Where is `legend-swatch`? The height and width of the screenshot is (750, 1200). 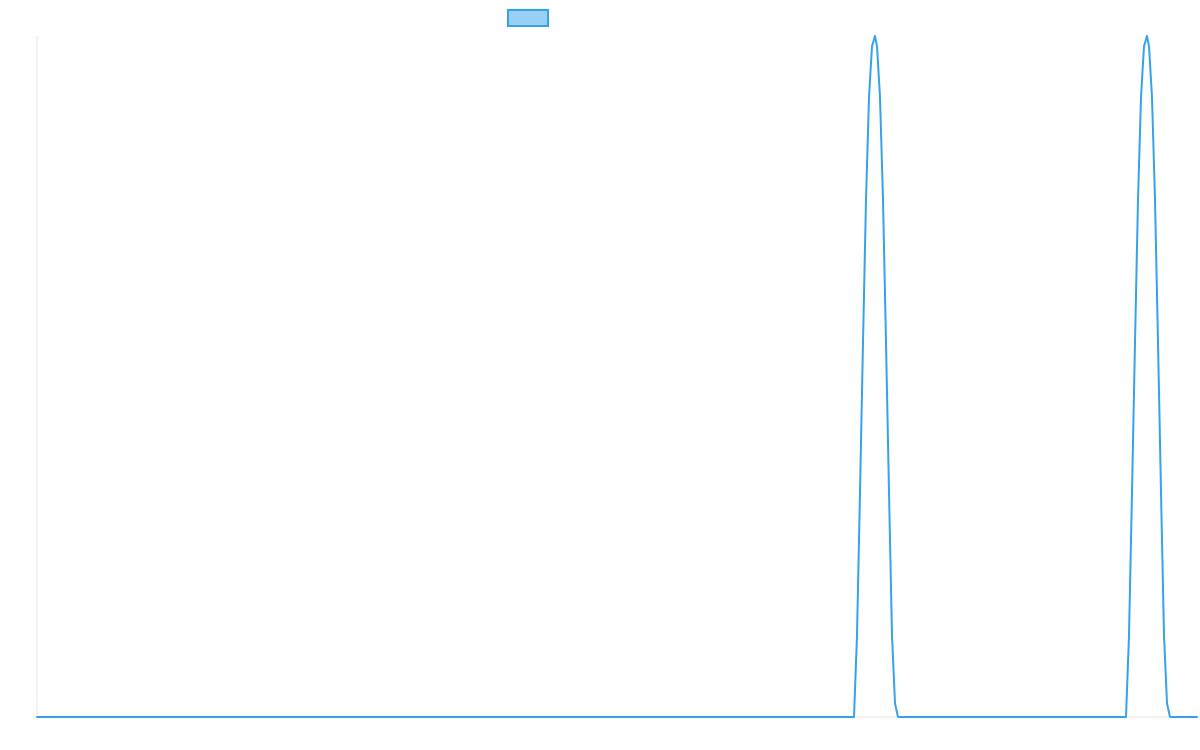 legend-swatch is located at coordinates (528, 18).